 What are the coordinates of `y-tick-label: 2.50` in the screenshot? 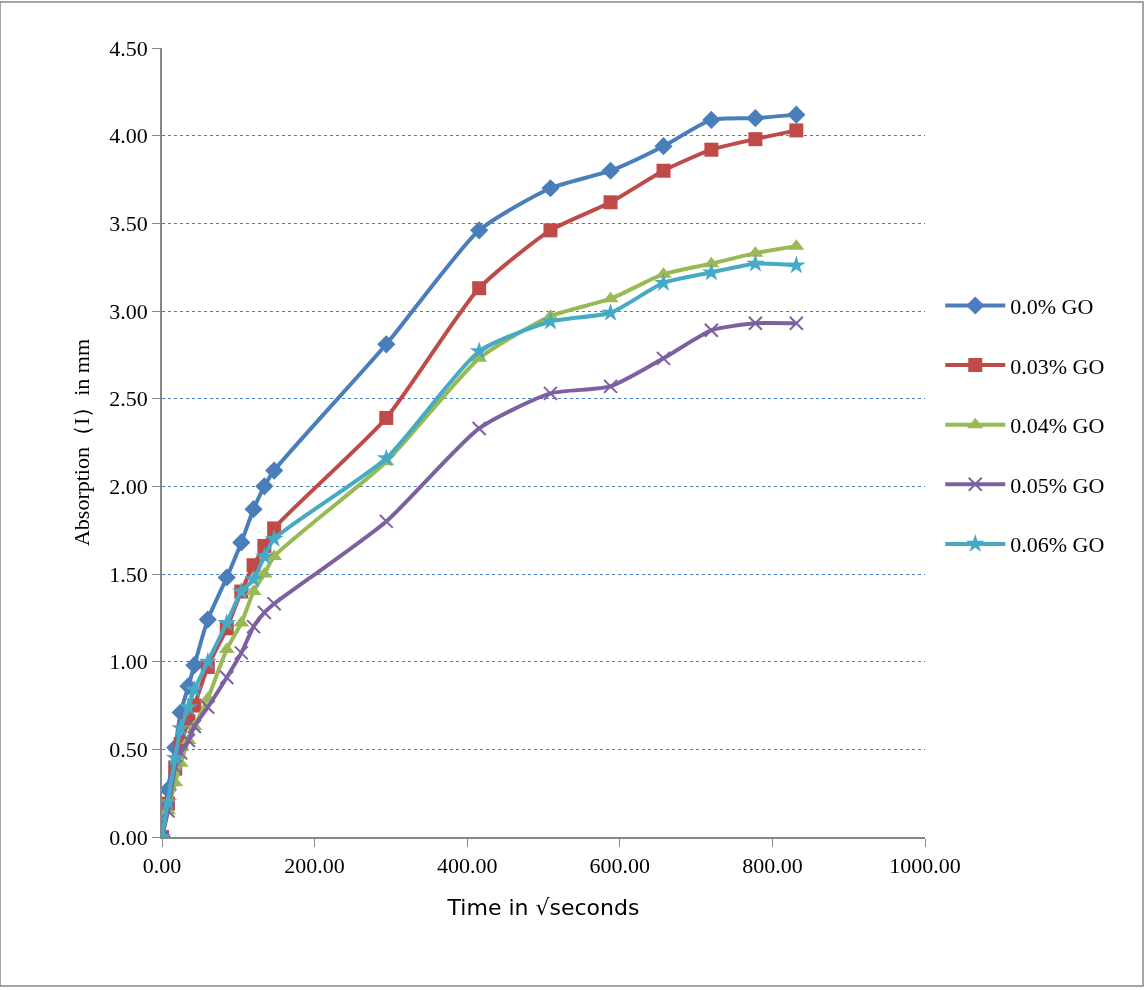 It's located at (128, 399).